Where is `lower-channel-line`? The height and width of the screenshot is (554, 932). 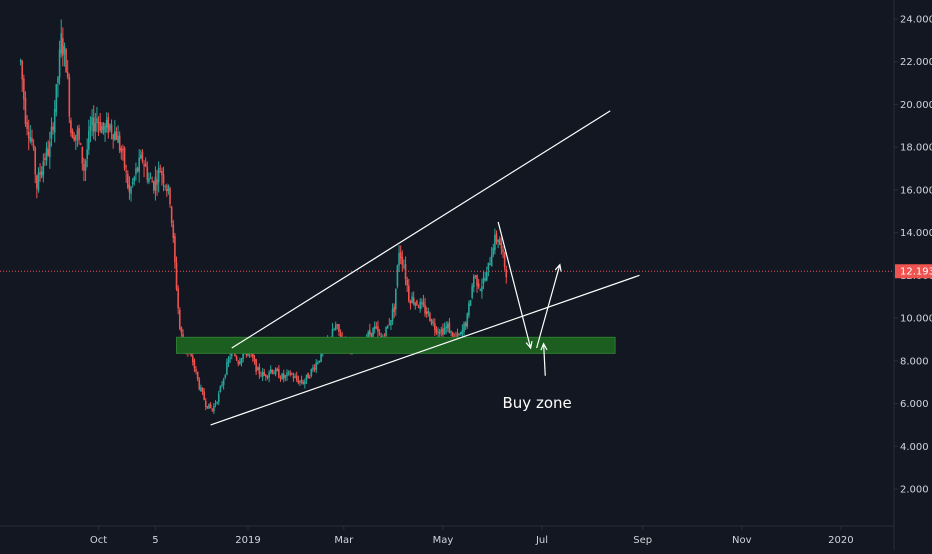
lower-channel-line is located at coordinates (425, 350).